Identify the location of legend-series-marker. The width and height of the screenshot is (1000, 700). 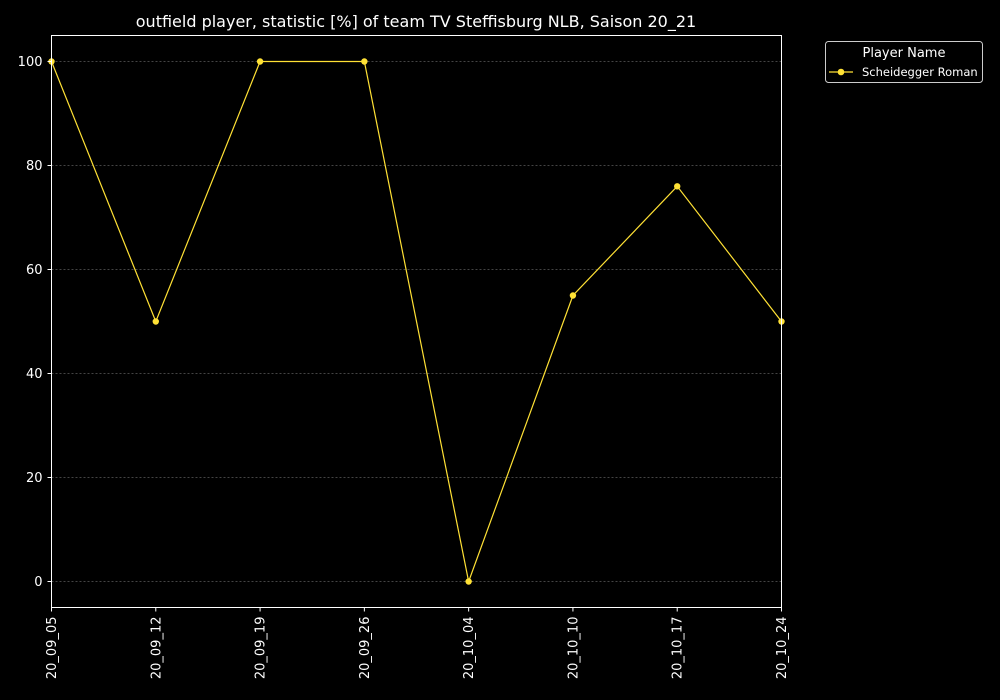
(841, 72).